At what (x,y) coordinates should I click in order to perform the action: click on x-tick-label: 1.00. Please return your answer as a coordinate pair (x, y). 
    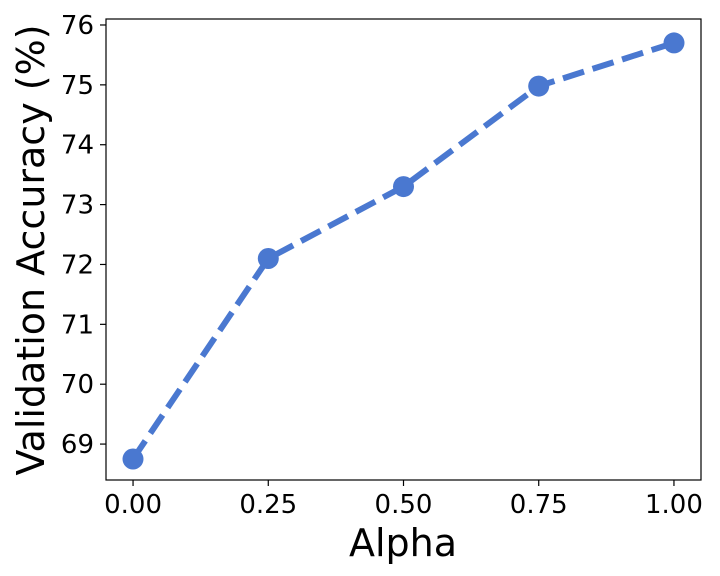
    Looking at the image, I should click on (674, 505).